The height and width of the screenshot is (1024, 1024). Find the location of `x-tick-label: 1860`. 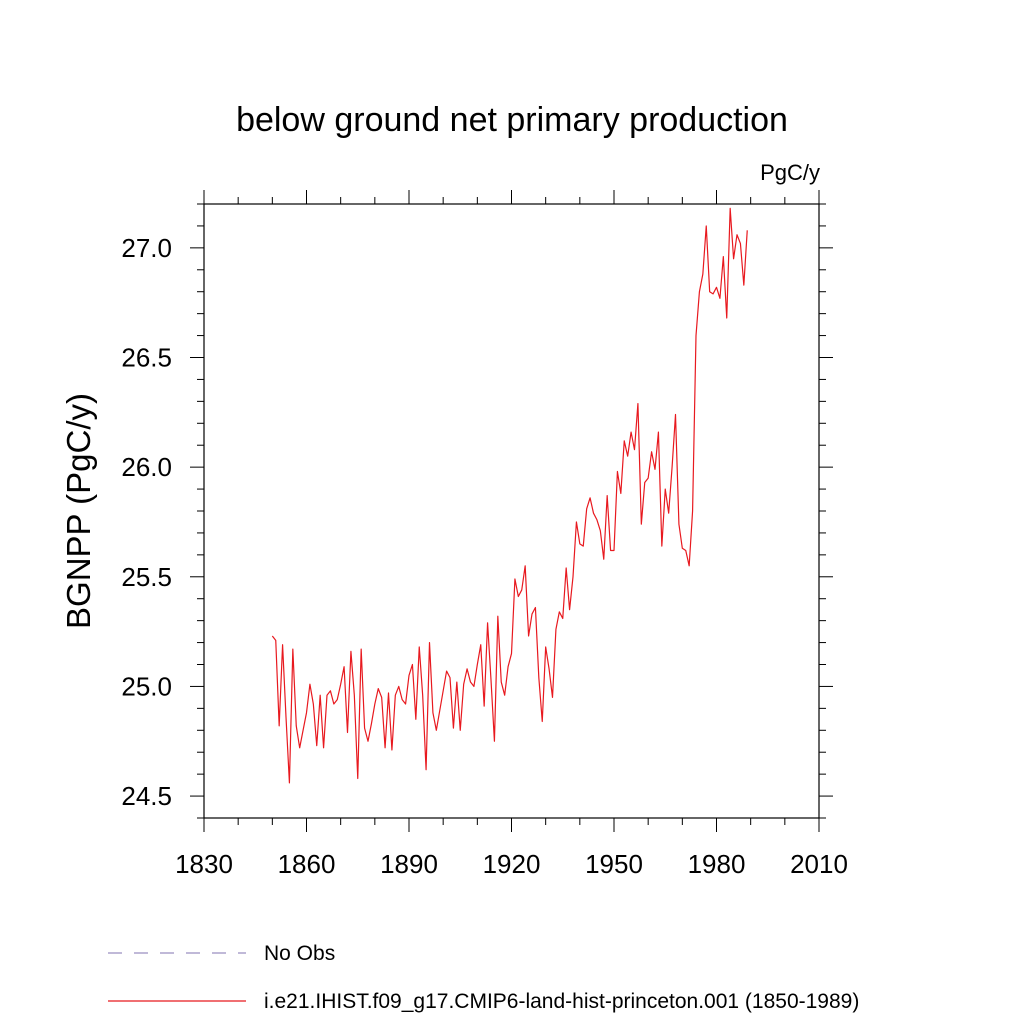

x-tick-label: 1860 is located at coordinates (307, 864).